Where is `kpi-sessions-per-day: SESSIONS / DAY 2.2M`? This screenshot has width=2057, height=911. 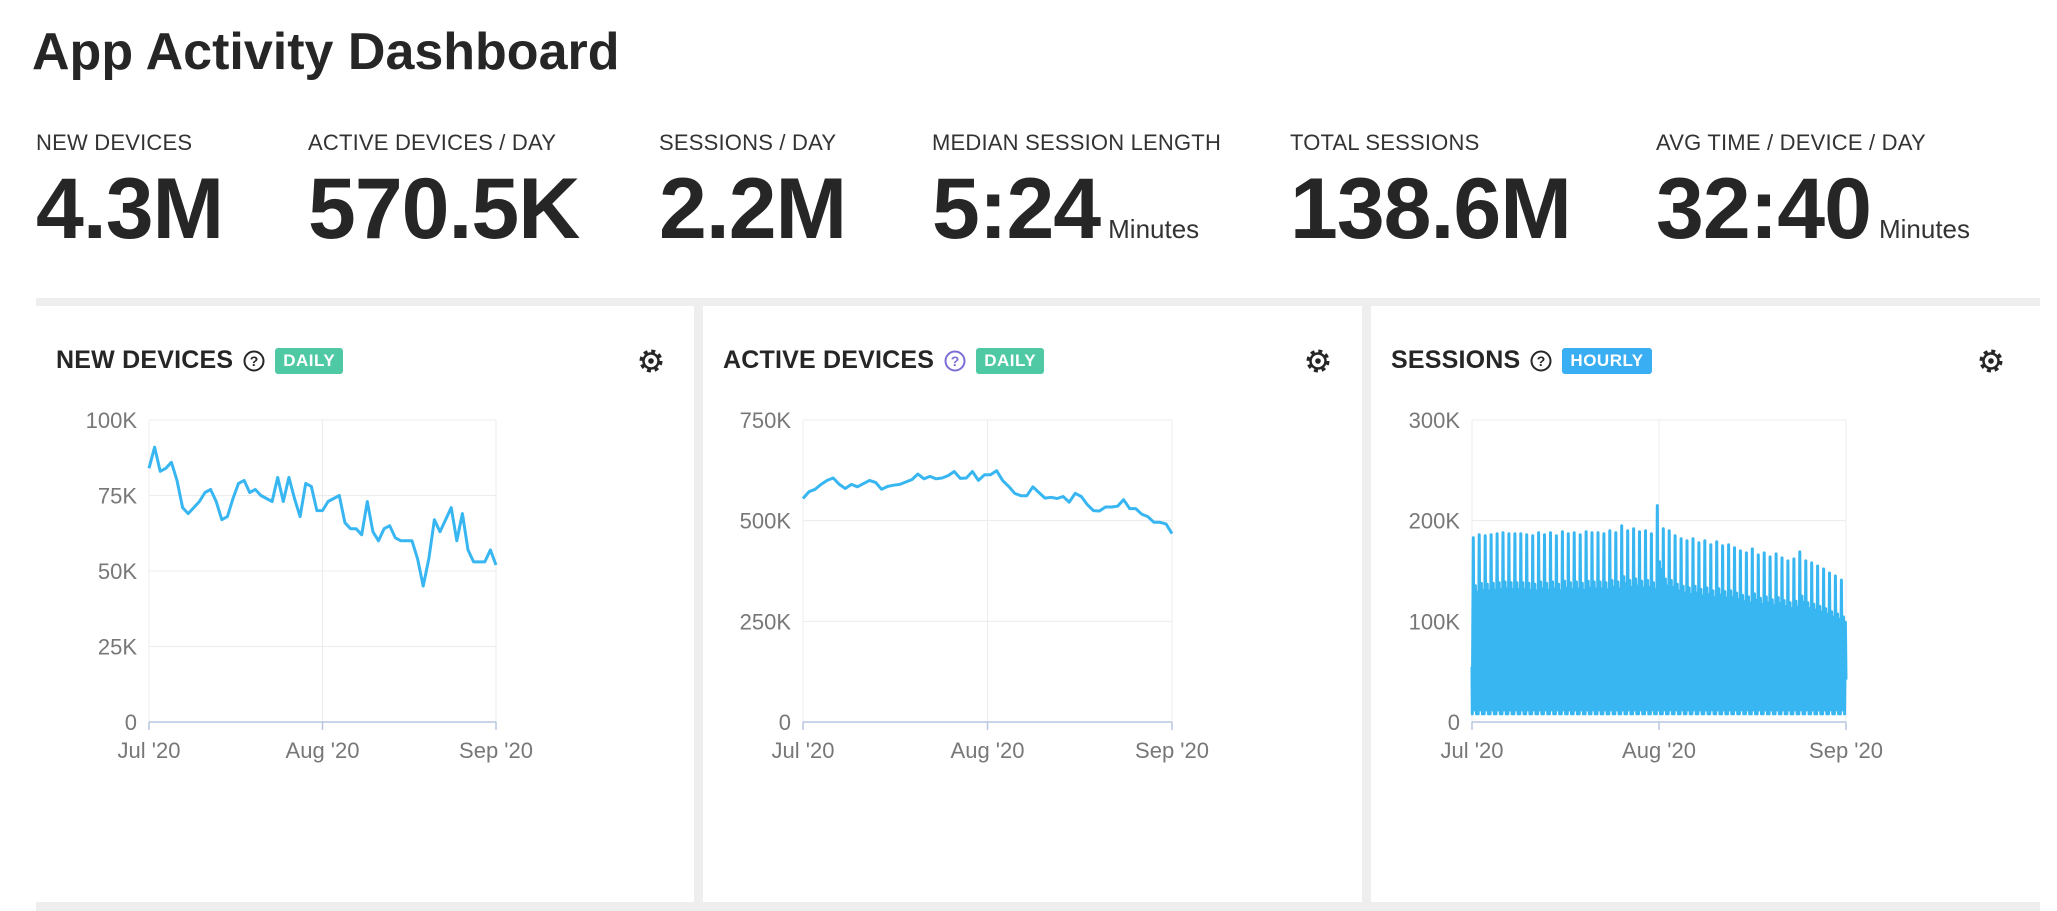 kpi-sessions-per-day: SESSIONS / DAY 2.2M is located at coordinates (753, 191).